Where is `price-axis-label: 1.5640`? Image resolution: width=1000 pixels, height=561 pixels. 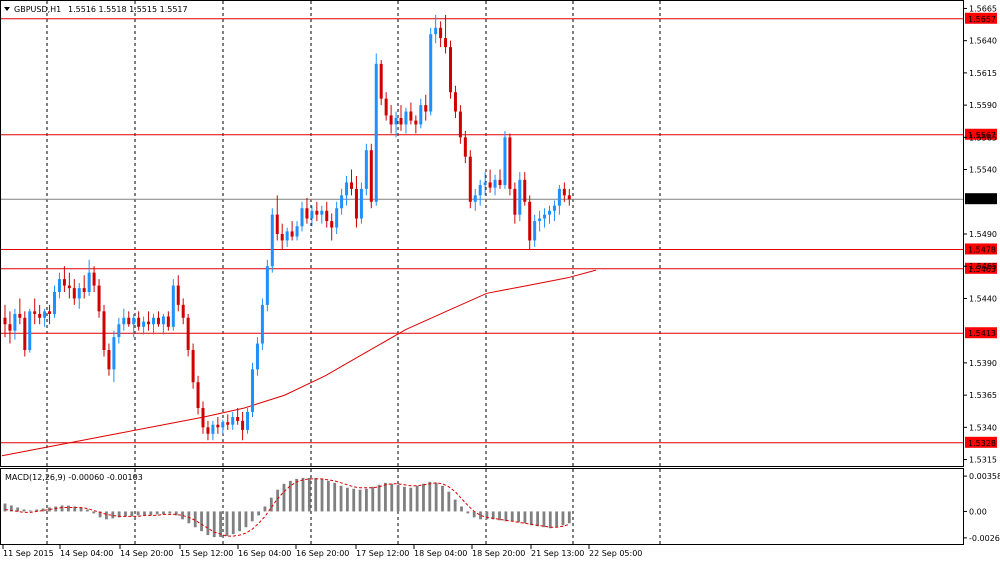 price-axis-label: 1.5640 is located at coordinates (983, 41).